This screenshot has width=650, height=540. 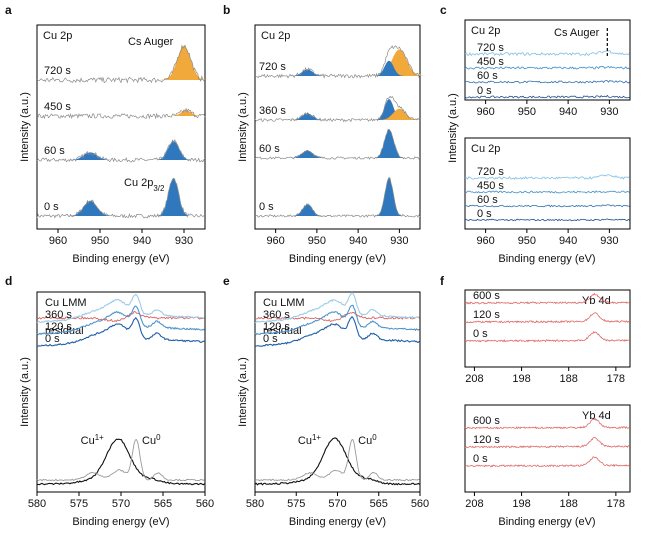 What do you see at coordinates (484, 214) in the screenshot?
I see `panel-c-bottom-series-label-0: 0 s` at bounding box center [484, 214].